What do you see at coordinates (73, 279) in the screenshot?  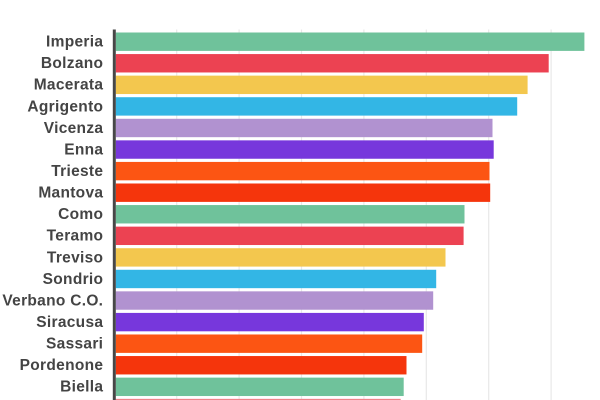 I see `svg-text: Sondrio` at bounding box center [73, 279].